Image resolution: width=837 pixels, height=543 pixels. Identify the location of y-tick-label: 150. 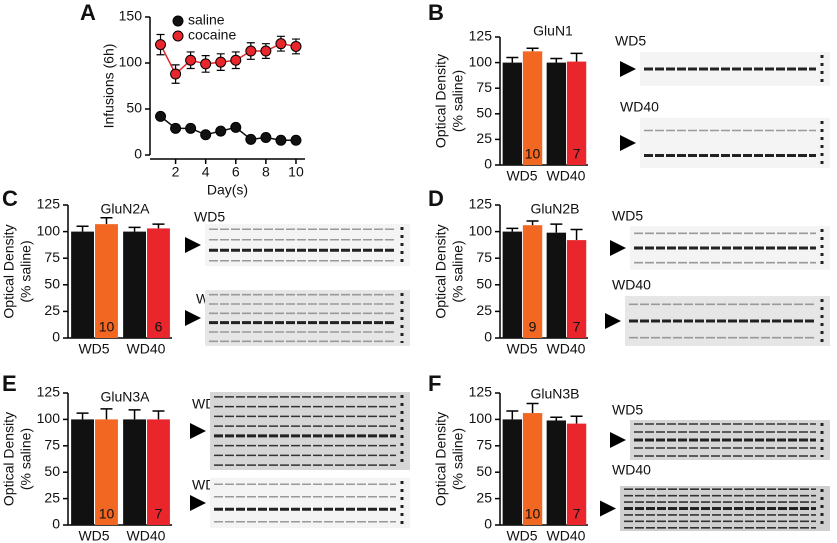
(131, 16).